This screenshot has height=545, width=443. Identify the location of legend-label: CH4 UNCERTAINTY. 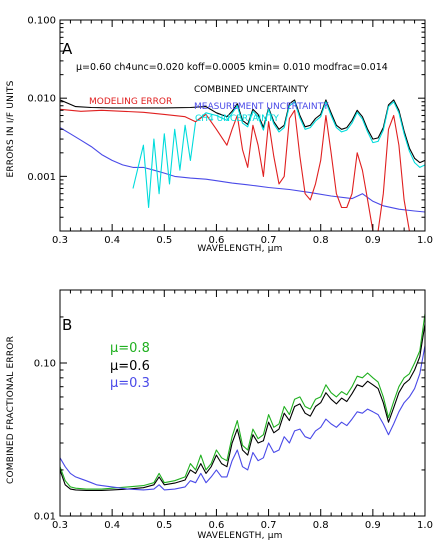
(237, 119).